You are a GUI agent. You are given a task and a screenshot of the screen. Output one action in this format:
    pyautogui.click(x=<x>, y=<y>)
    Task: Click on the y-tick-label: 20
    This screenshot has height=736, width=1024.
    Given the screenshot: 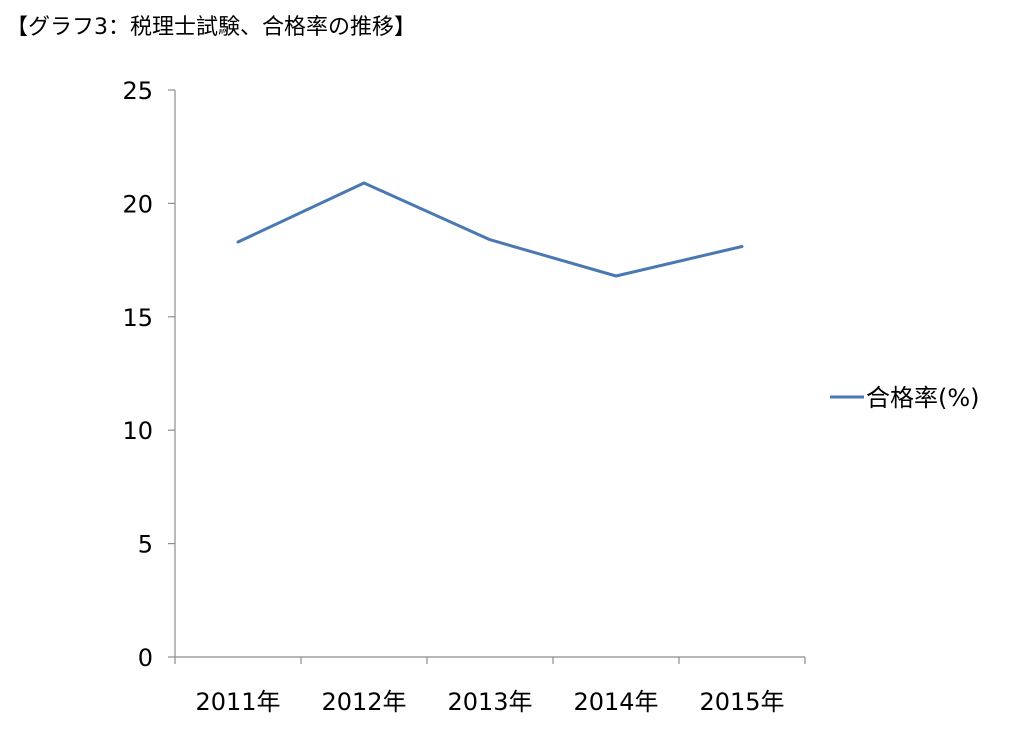 What is the action you would take?
    pyautogui.click(x=137, y=204)
    